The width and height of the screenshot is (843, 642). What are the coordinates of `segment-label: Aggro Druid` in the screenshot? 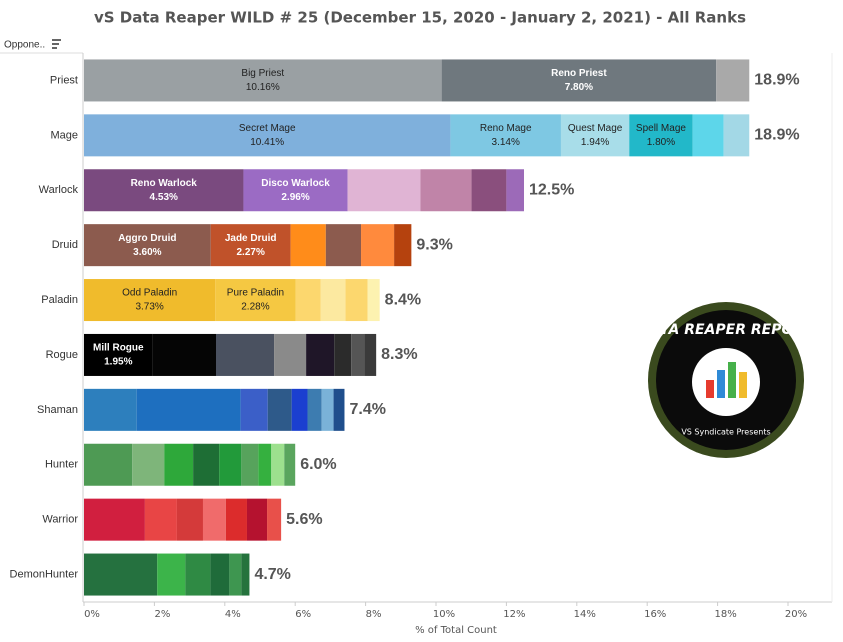 It's located at (147, 238).